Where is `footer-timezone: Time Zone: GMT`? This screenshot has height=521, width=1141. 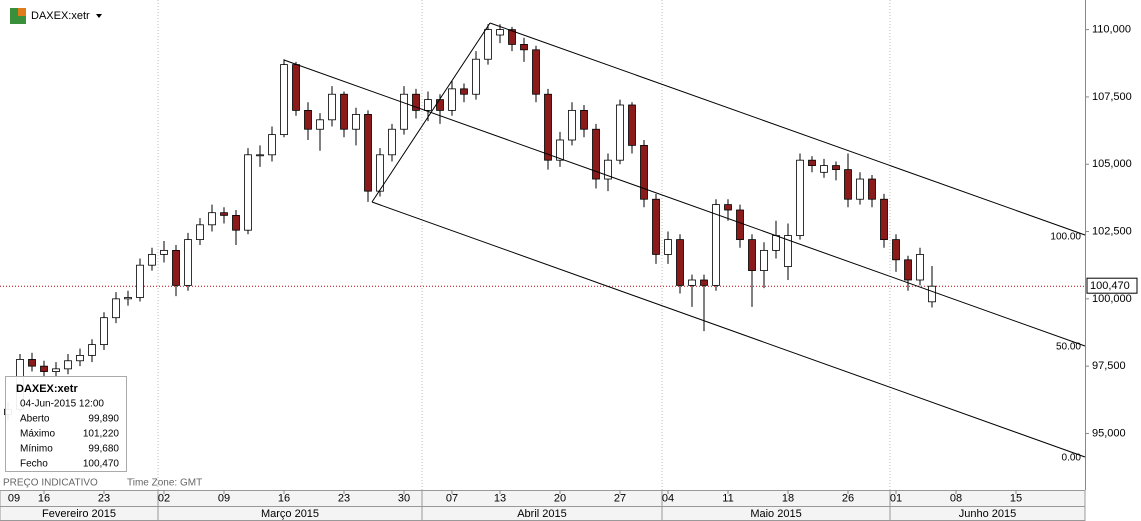 footer-timezone: Time Zone: GMT is located at coordinates (164, 483).